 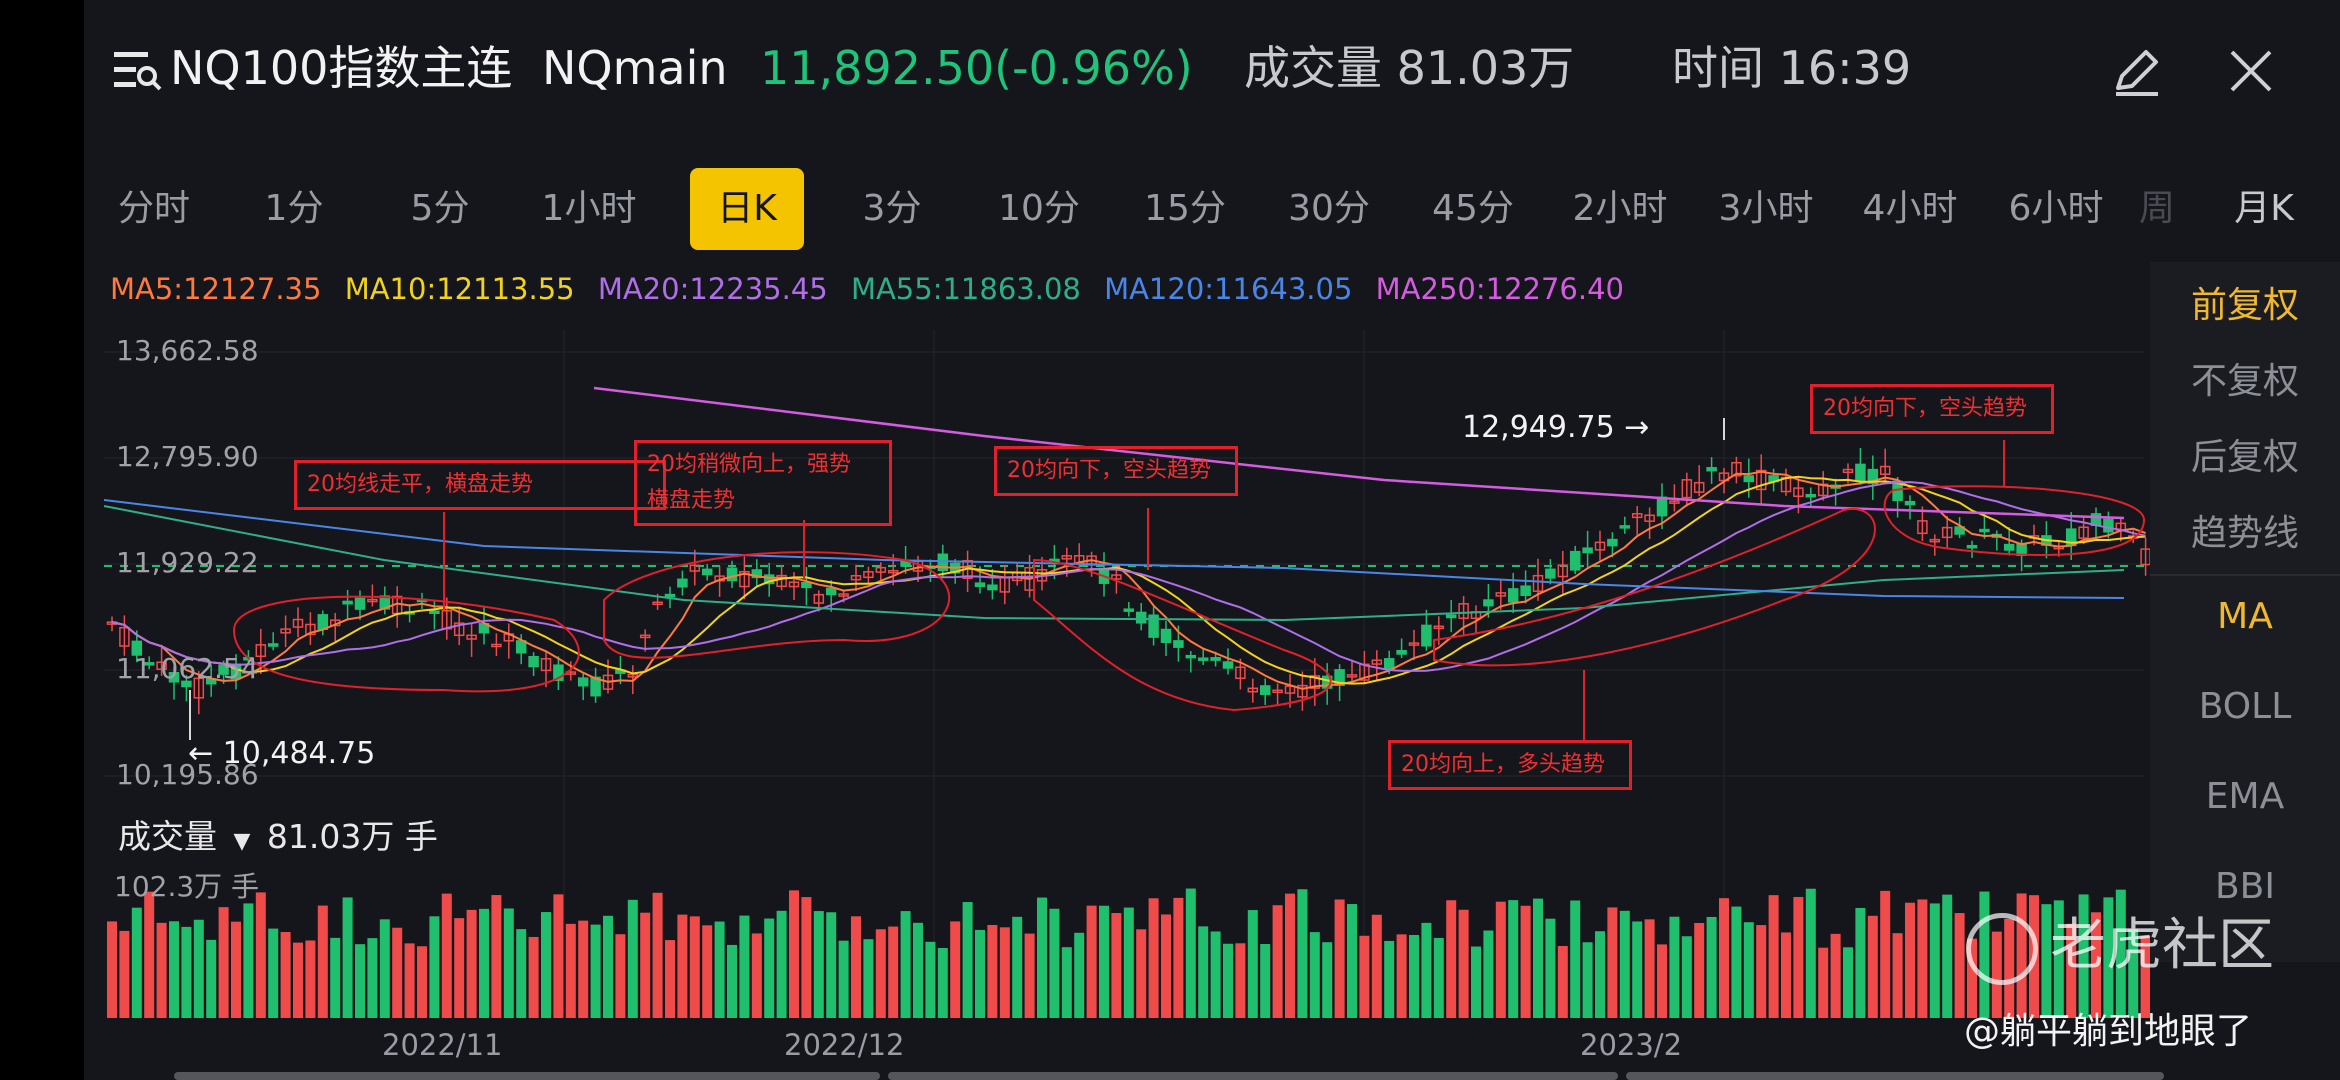 What do you see at coordinates (1631, 1045) in the screenshot?
I see `date-label: 2023/2` at bounding box center [1631, 1045].